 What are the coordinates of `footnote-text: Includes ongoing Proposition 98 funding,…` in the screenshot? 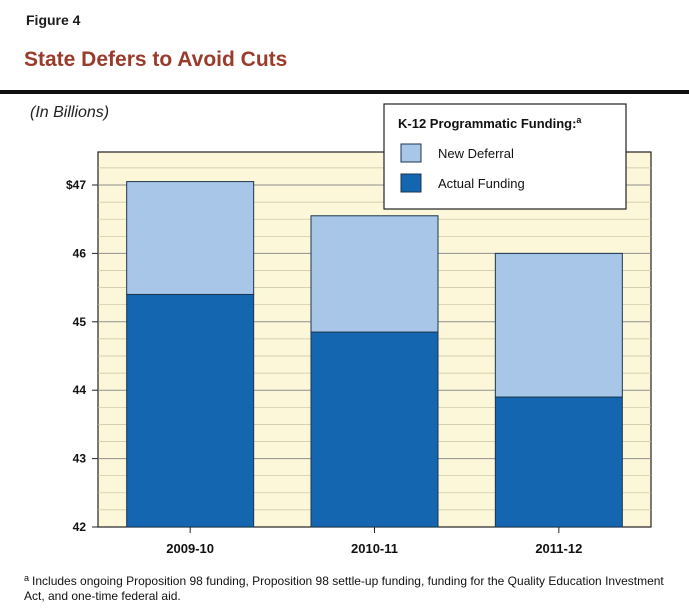 It's located at (344, 588).